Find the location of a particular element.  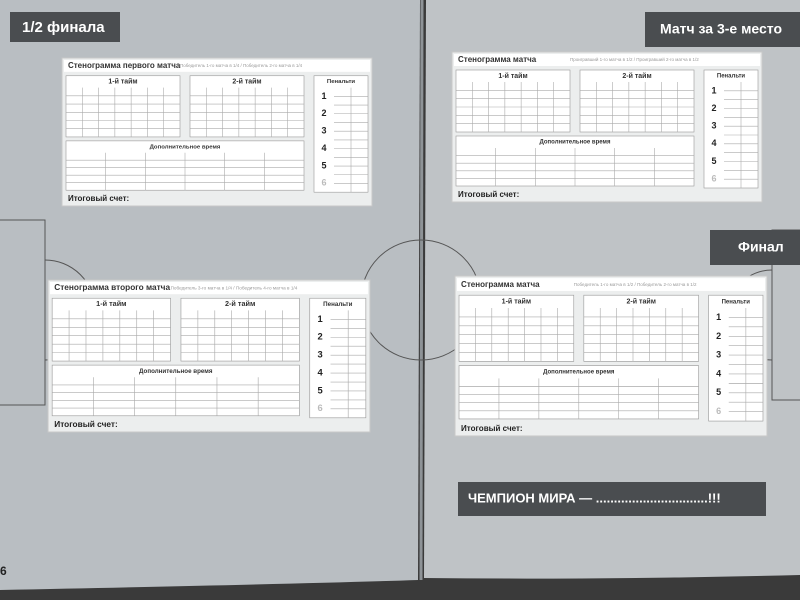

champion-box is located at coordinates (612, 499).